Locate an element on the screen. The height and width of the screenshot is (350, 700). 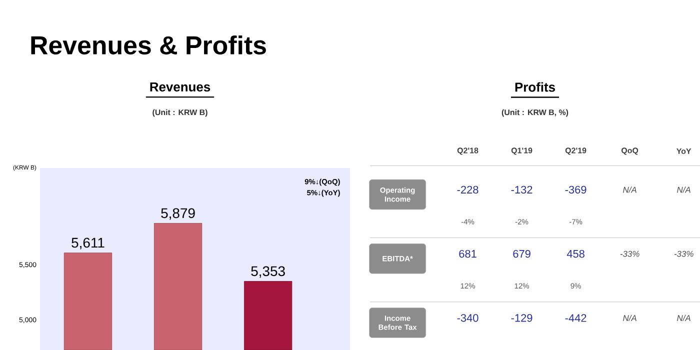
text: -340 is located at coordinates (467, 318).